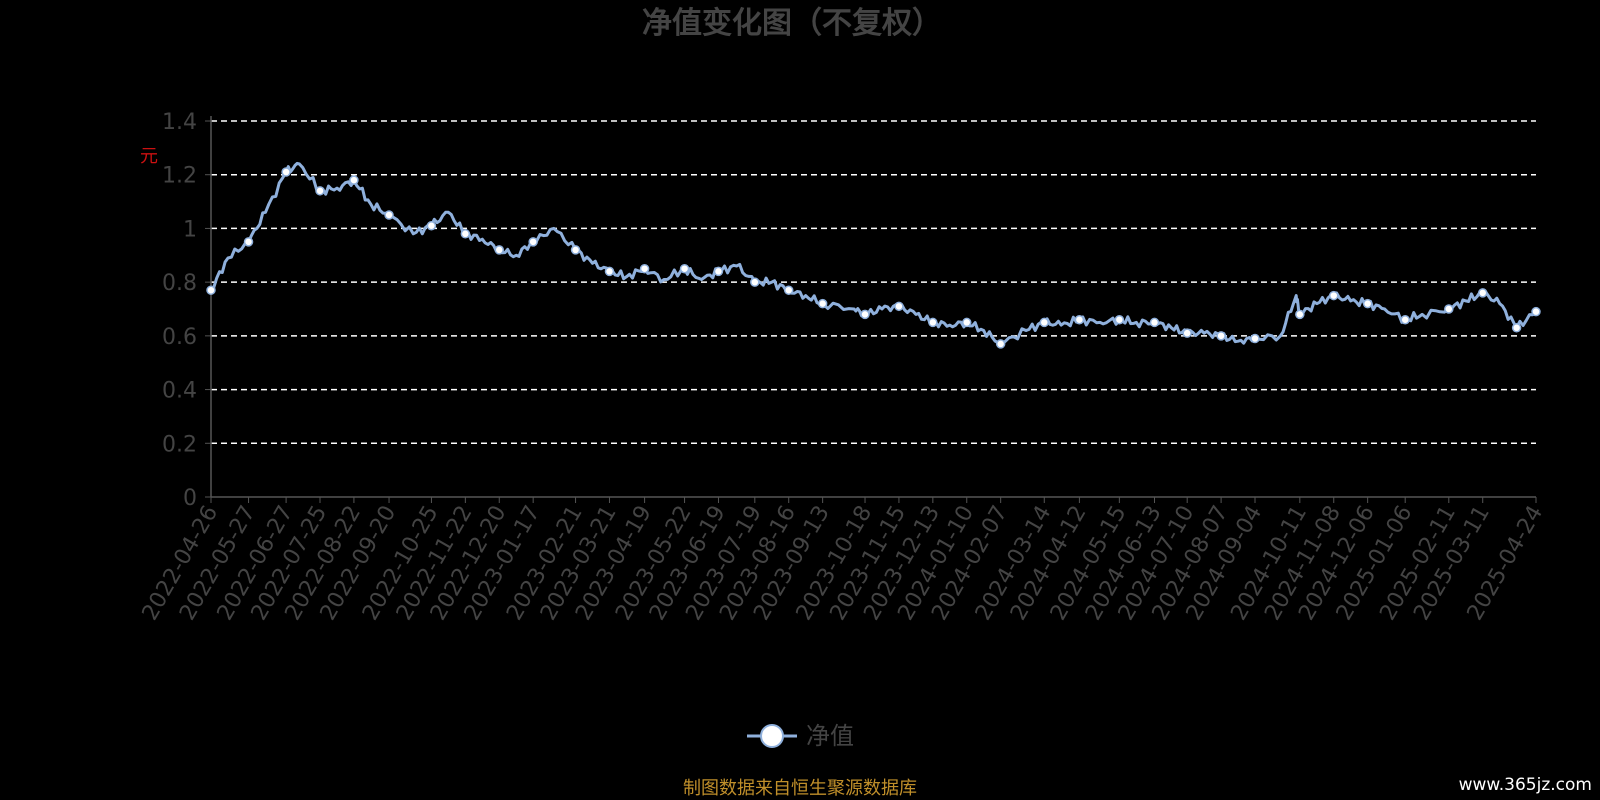 The image size is (1600, 800). I want to click on source-note: 制图数据来自恒生聚源数据库, so click(800, 788).